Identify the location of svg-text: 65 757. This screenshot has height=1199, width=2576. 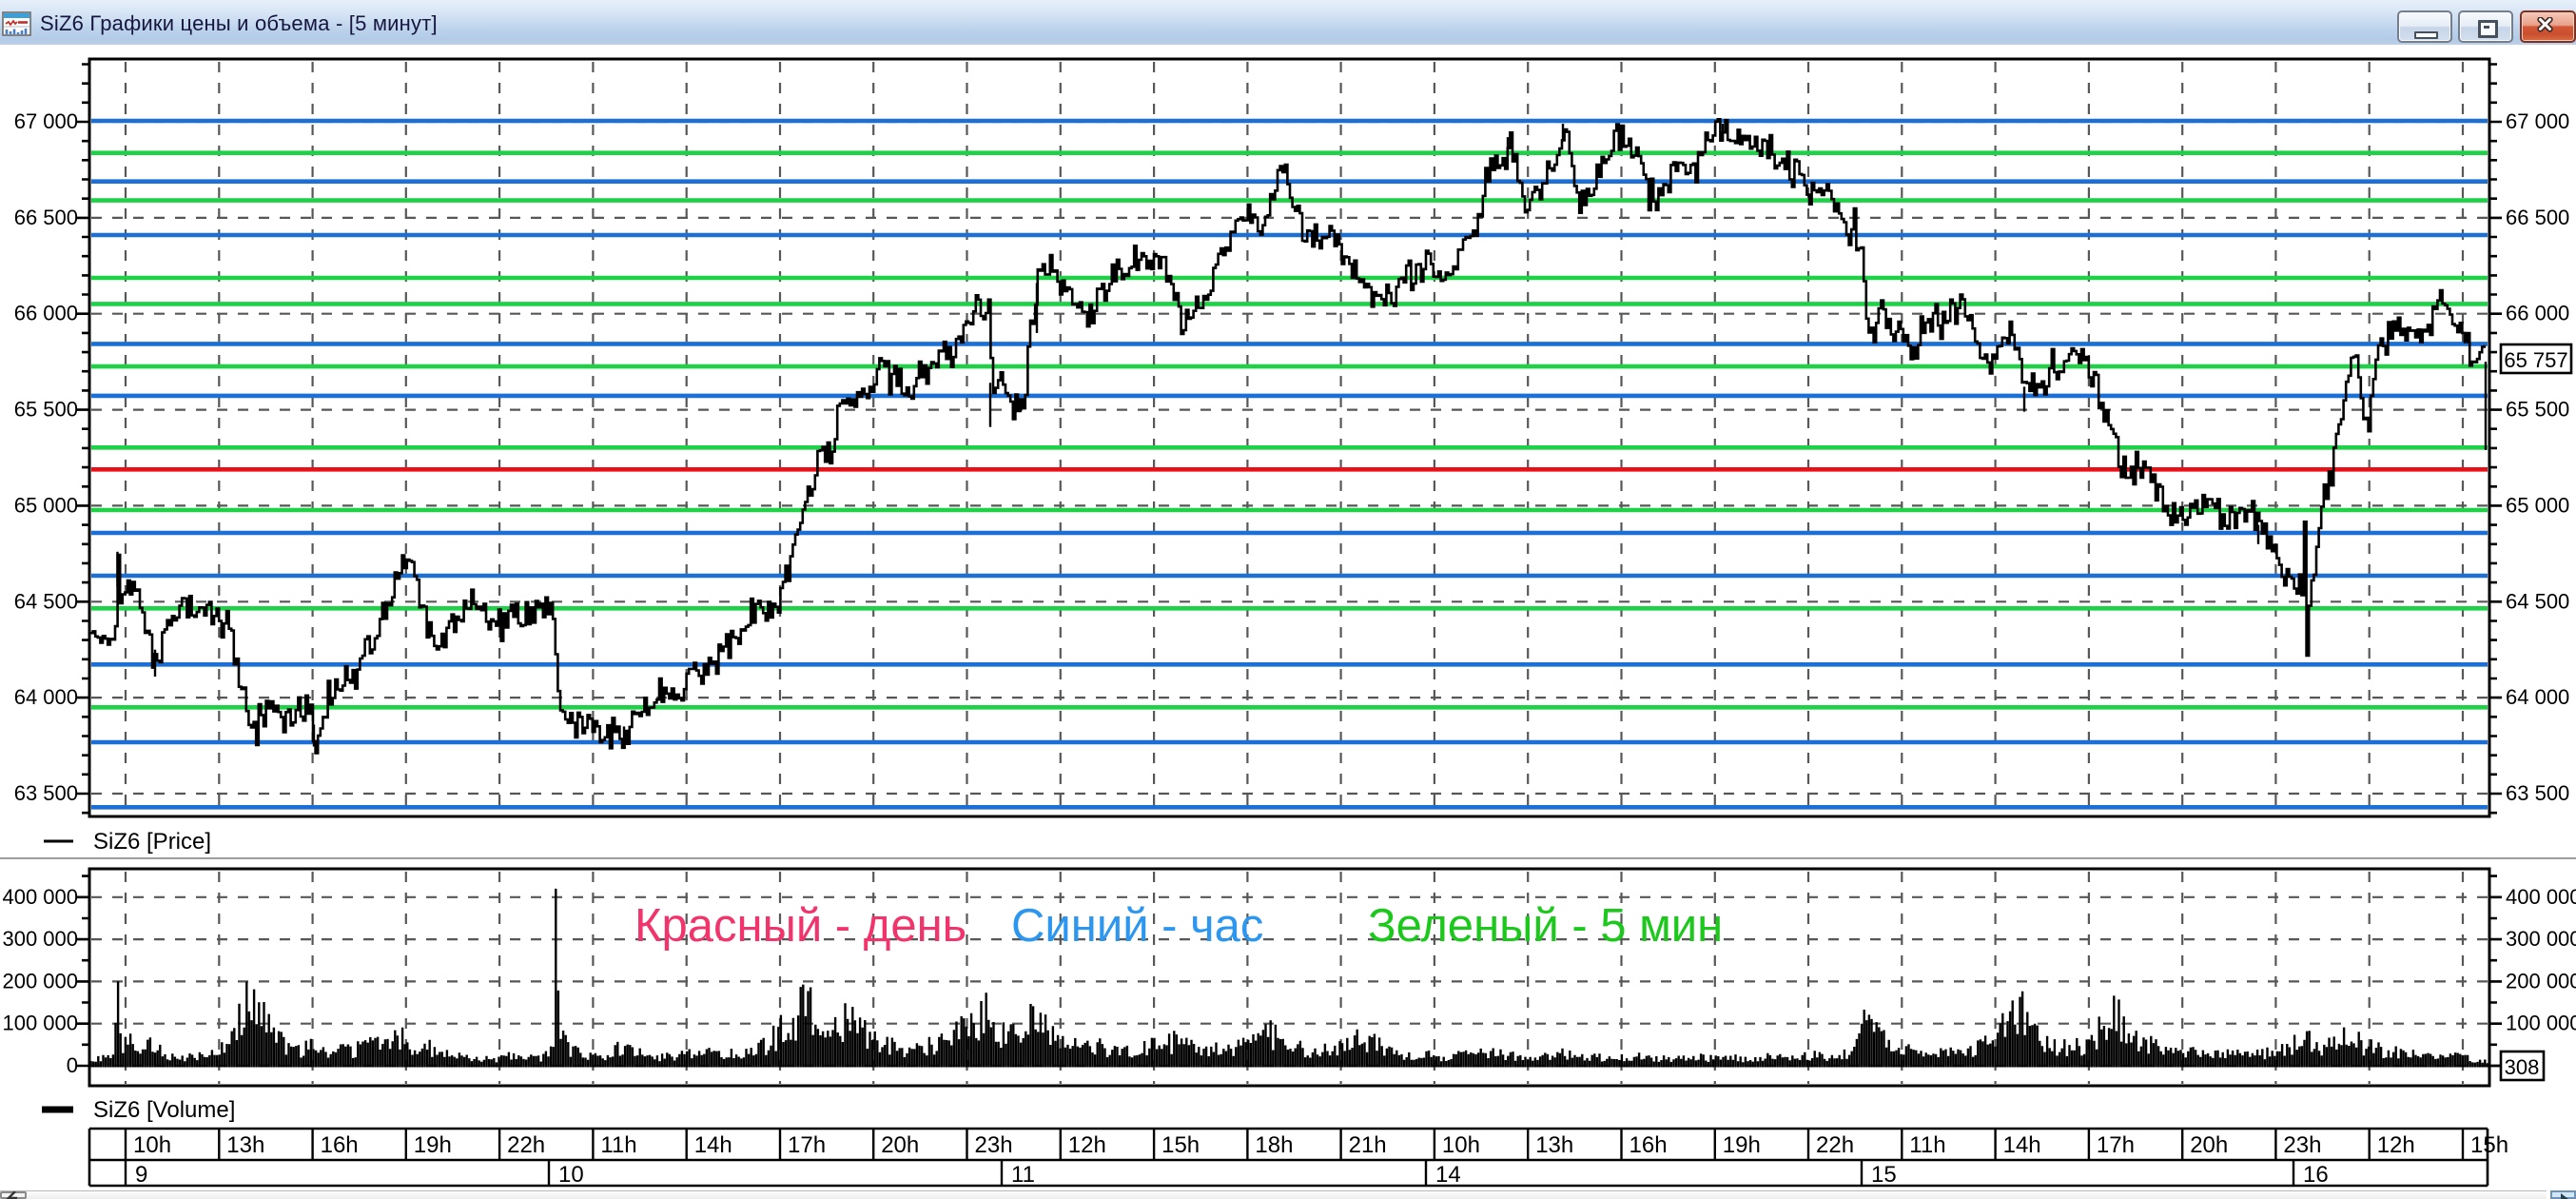
(2535, 360).